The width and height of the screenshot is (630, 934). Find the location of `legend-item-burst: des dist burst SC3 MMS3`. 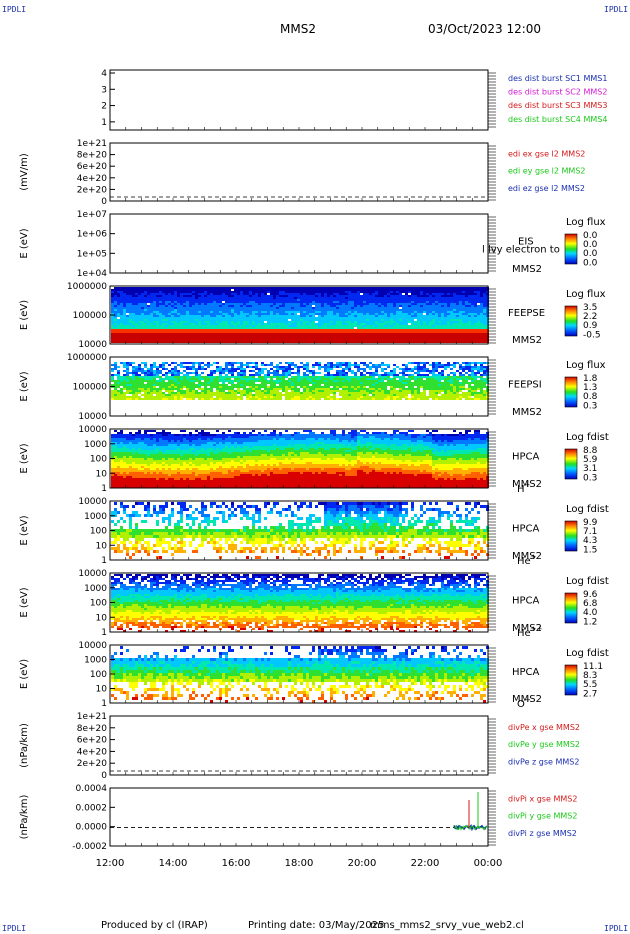

legend-item-burst: des dist burst SC3 MMS3 is located at coordinates (557, 105).